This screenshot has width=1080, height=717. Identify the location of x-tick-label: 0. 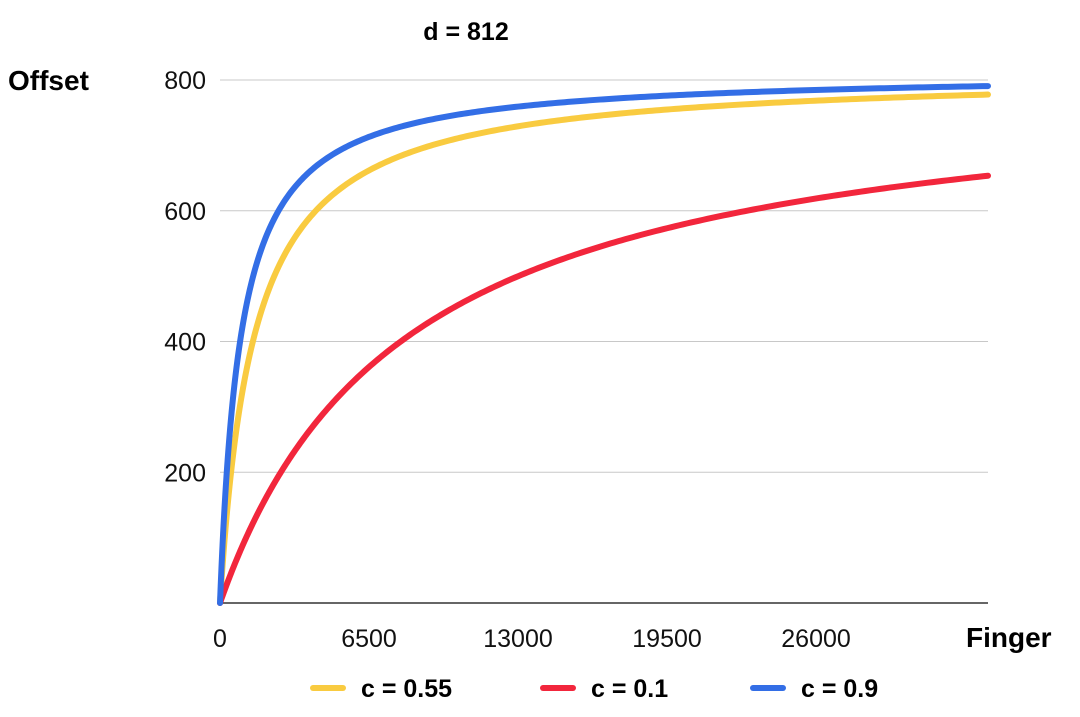
(220, 639).